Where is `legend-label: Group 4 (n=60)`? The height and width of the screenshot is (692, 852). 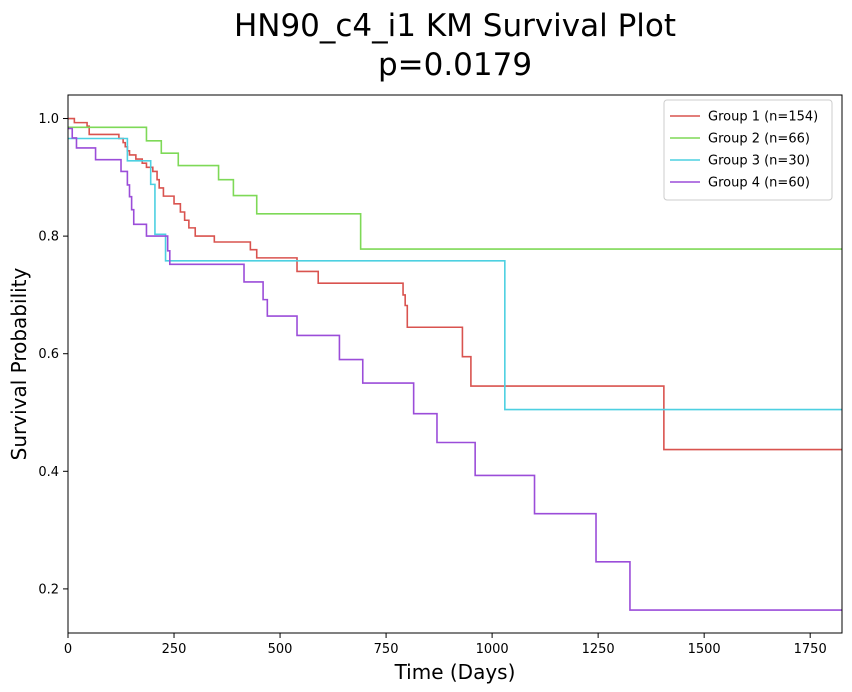 legend-label: Group 4 (n=60) is located at coordinates (759, 183).